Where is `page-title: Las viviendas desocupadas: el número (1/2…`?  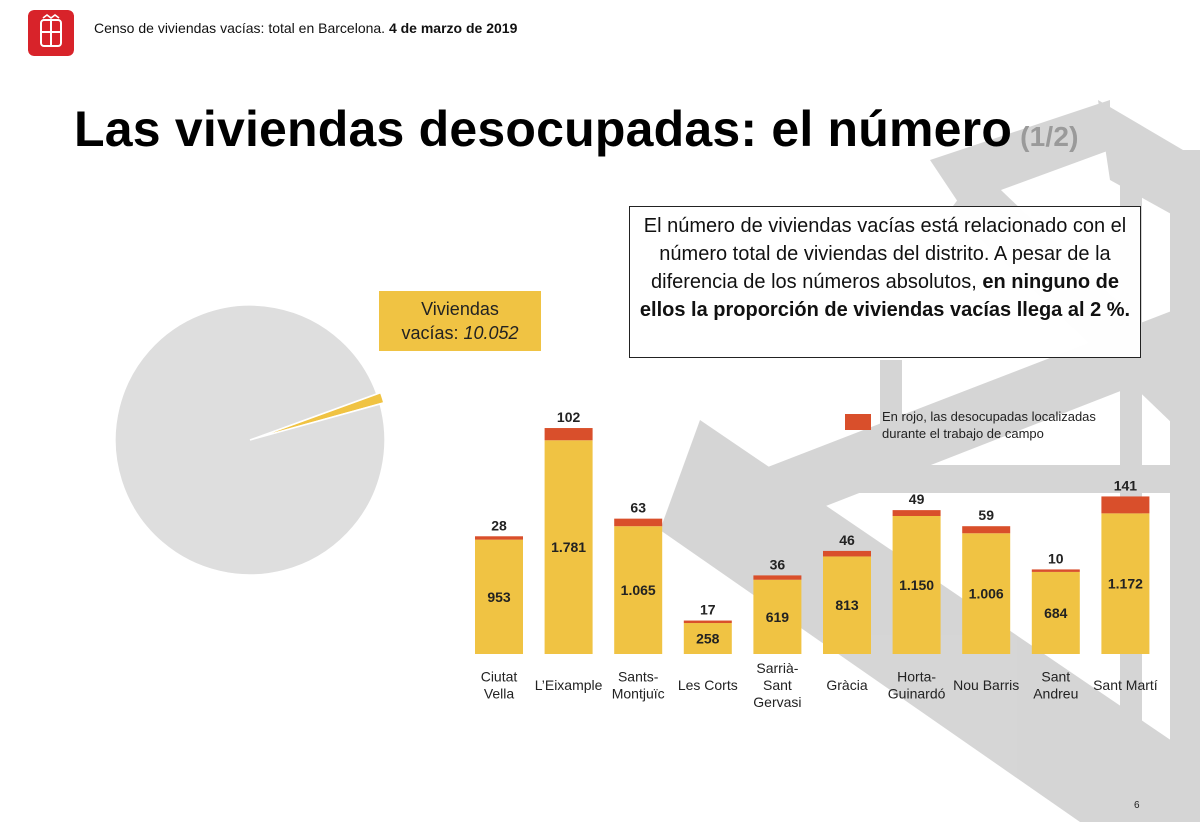 page-title: Las viviendas desocupadas: el número (1/2… is located at coordinates (576, 129).